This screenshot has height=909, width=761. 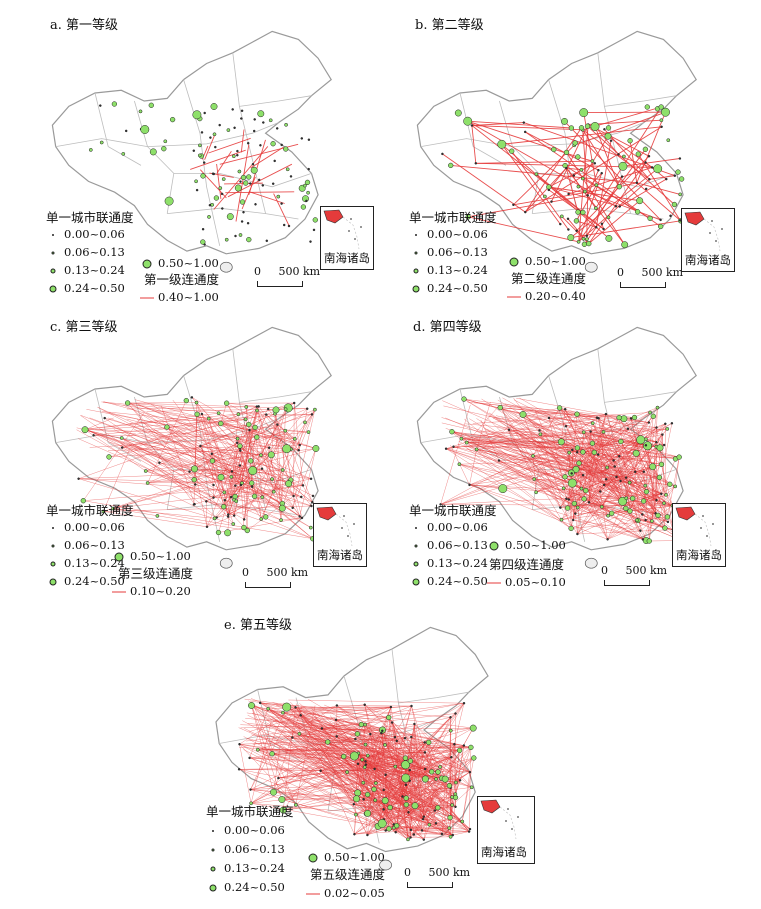 What do you see at coordinates (275, 101) in the screenshot?
I see `province-boundary` at bounding box center [275, 101].